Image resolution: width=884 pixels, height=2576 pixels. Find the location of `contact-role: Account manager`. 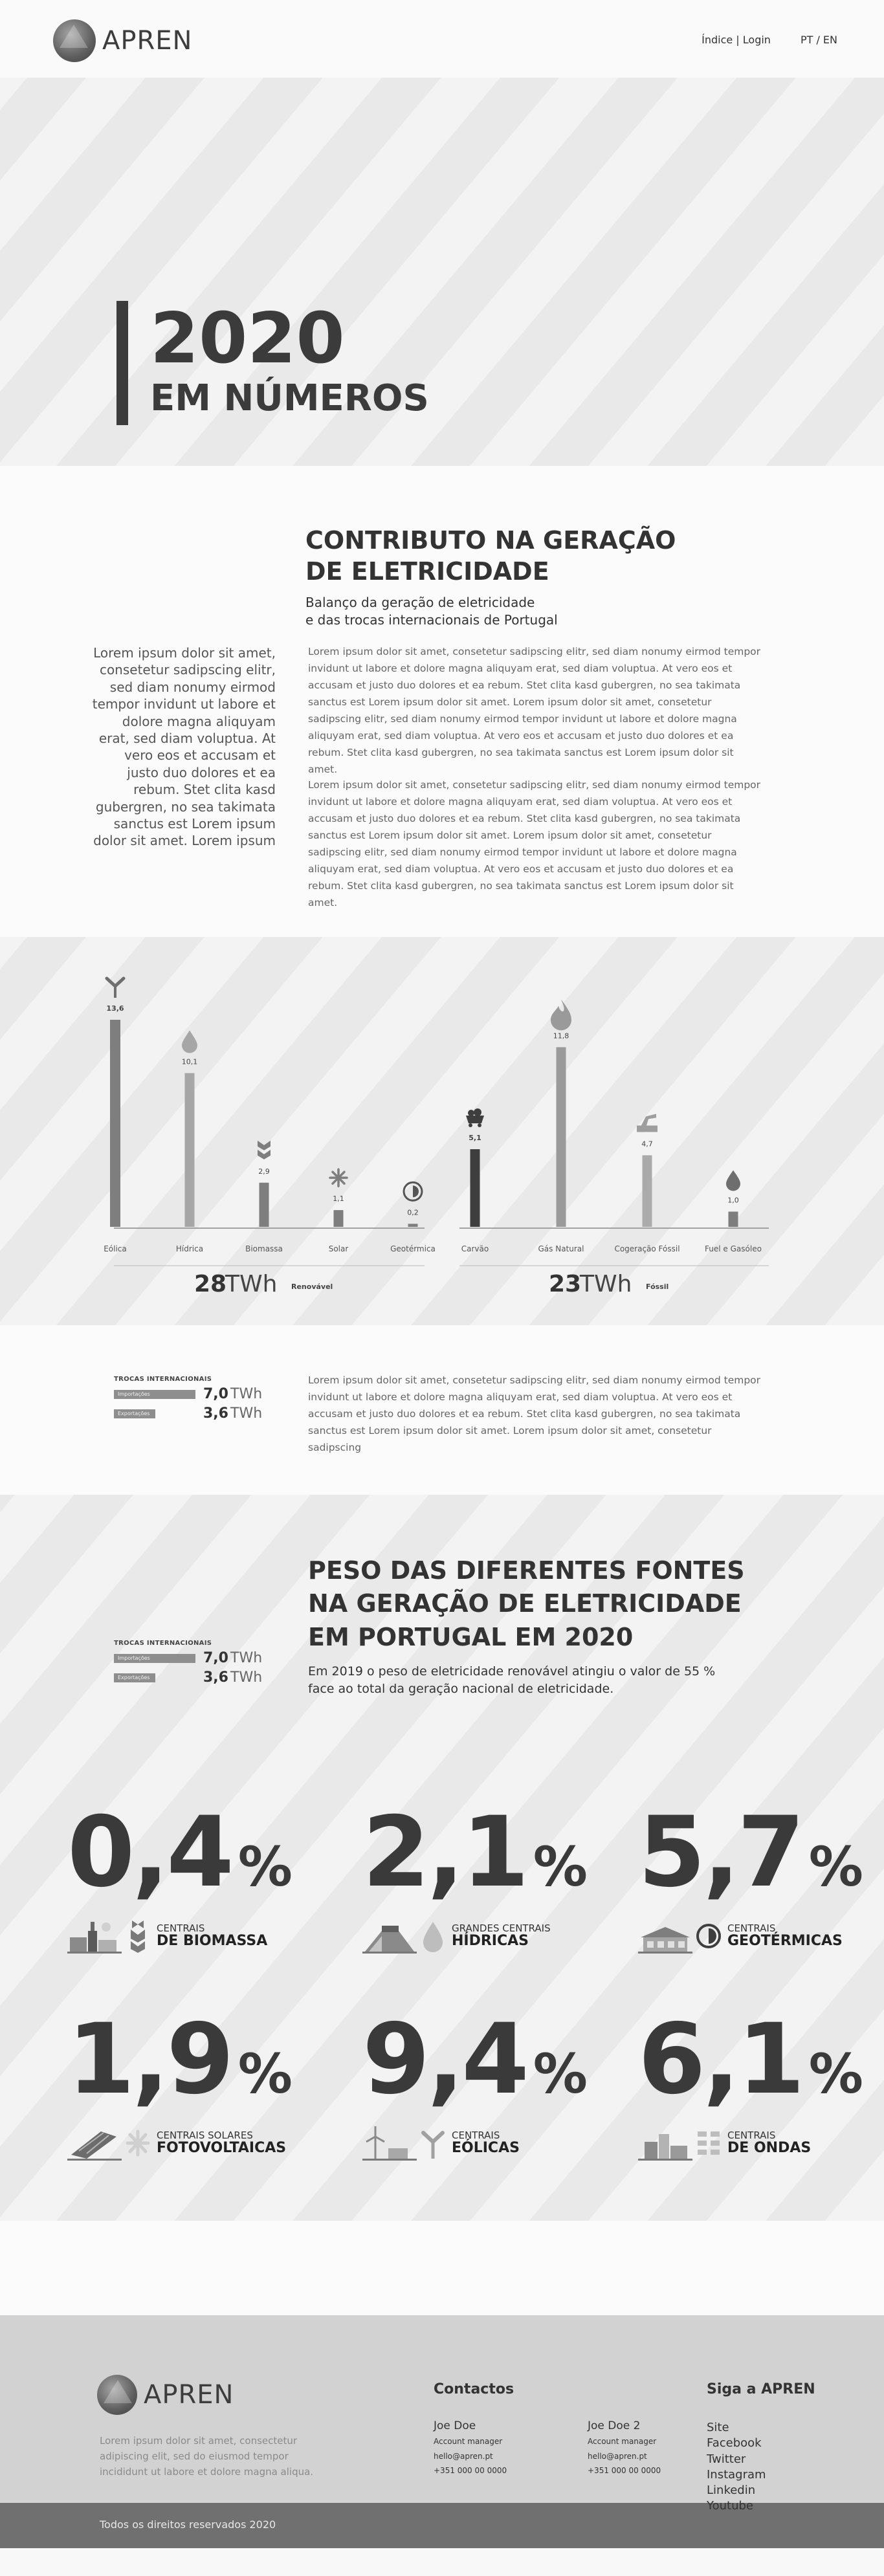

contact-role: Account manager is located at coordinates (468, 2441).